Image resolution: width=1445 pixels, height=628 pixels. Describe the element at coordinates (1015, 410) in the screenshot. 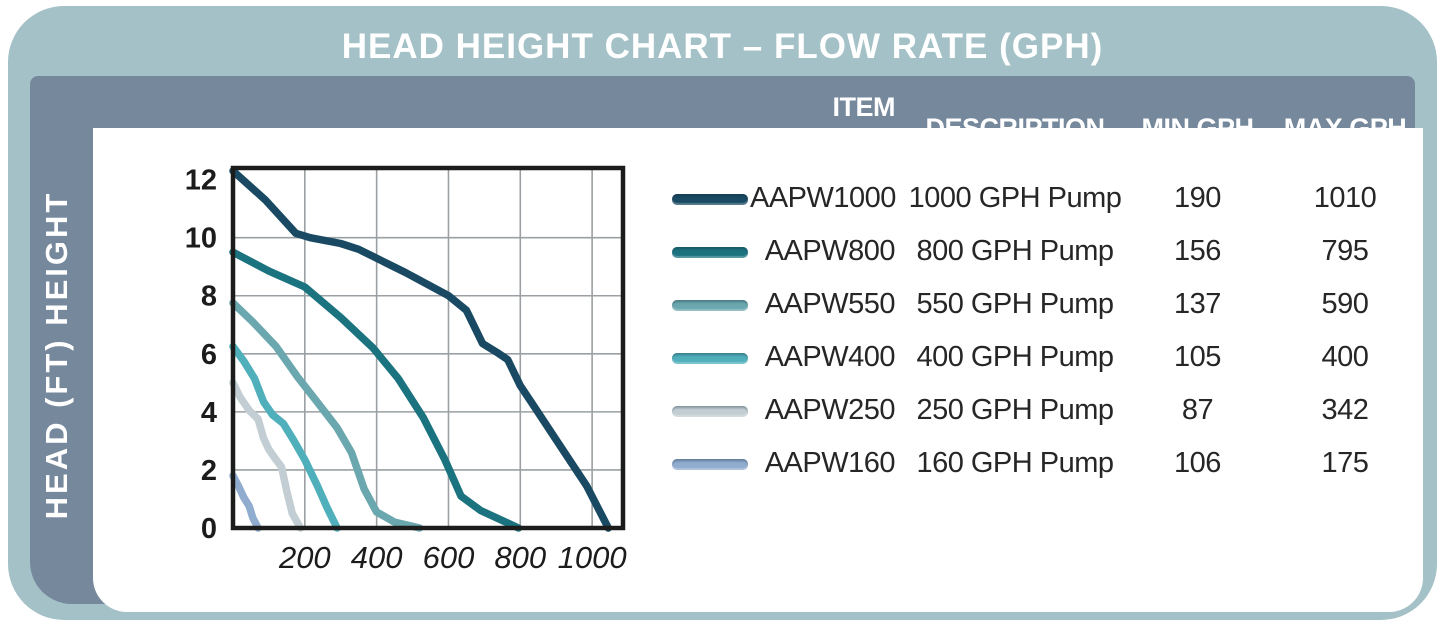

I see `item-description: 250 GPH Pump` at that location.